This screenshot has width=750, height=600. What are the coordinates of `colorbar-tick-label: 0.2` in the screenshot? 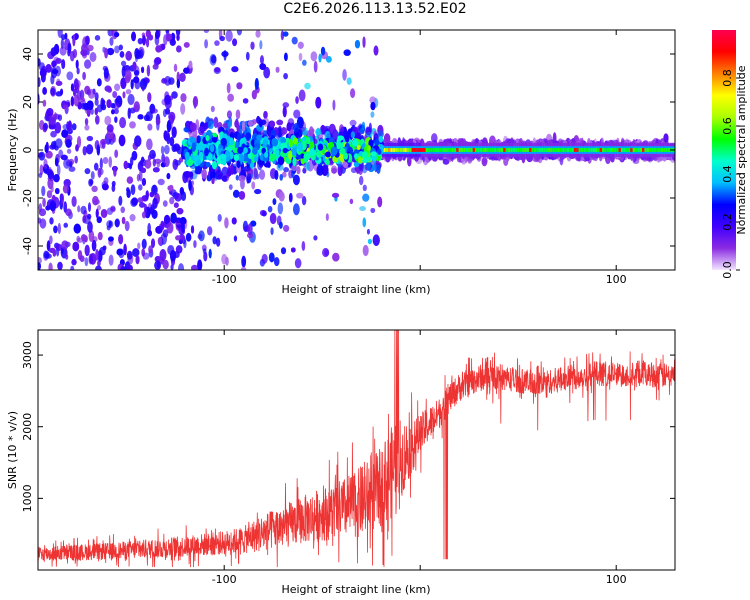 It's located at (727, 222).